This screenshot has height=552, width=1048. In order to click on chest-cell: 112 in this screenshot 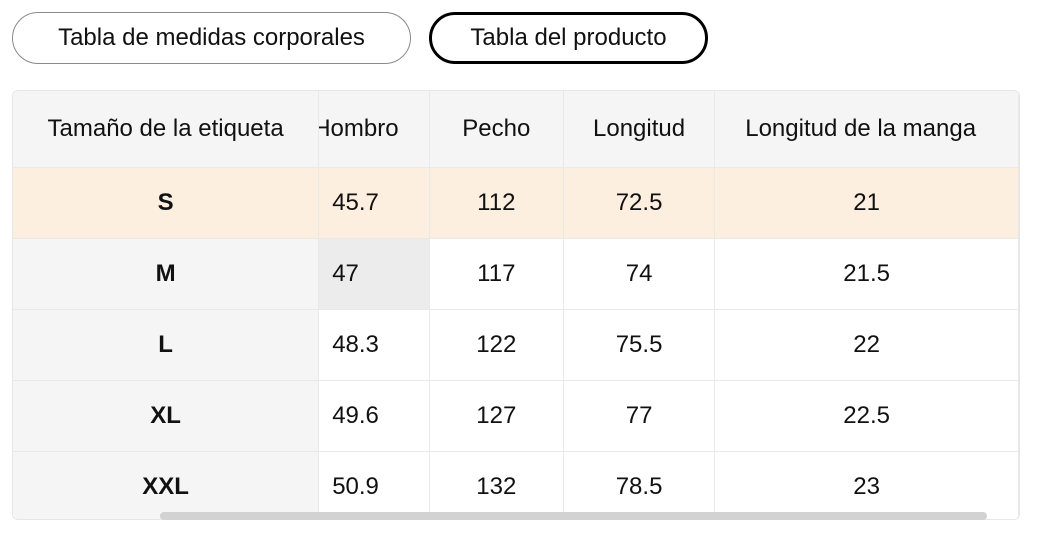, I will do `click(496, 203)`.